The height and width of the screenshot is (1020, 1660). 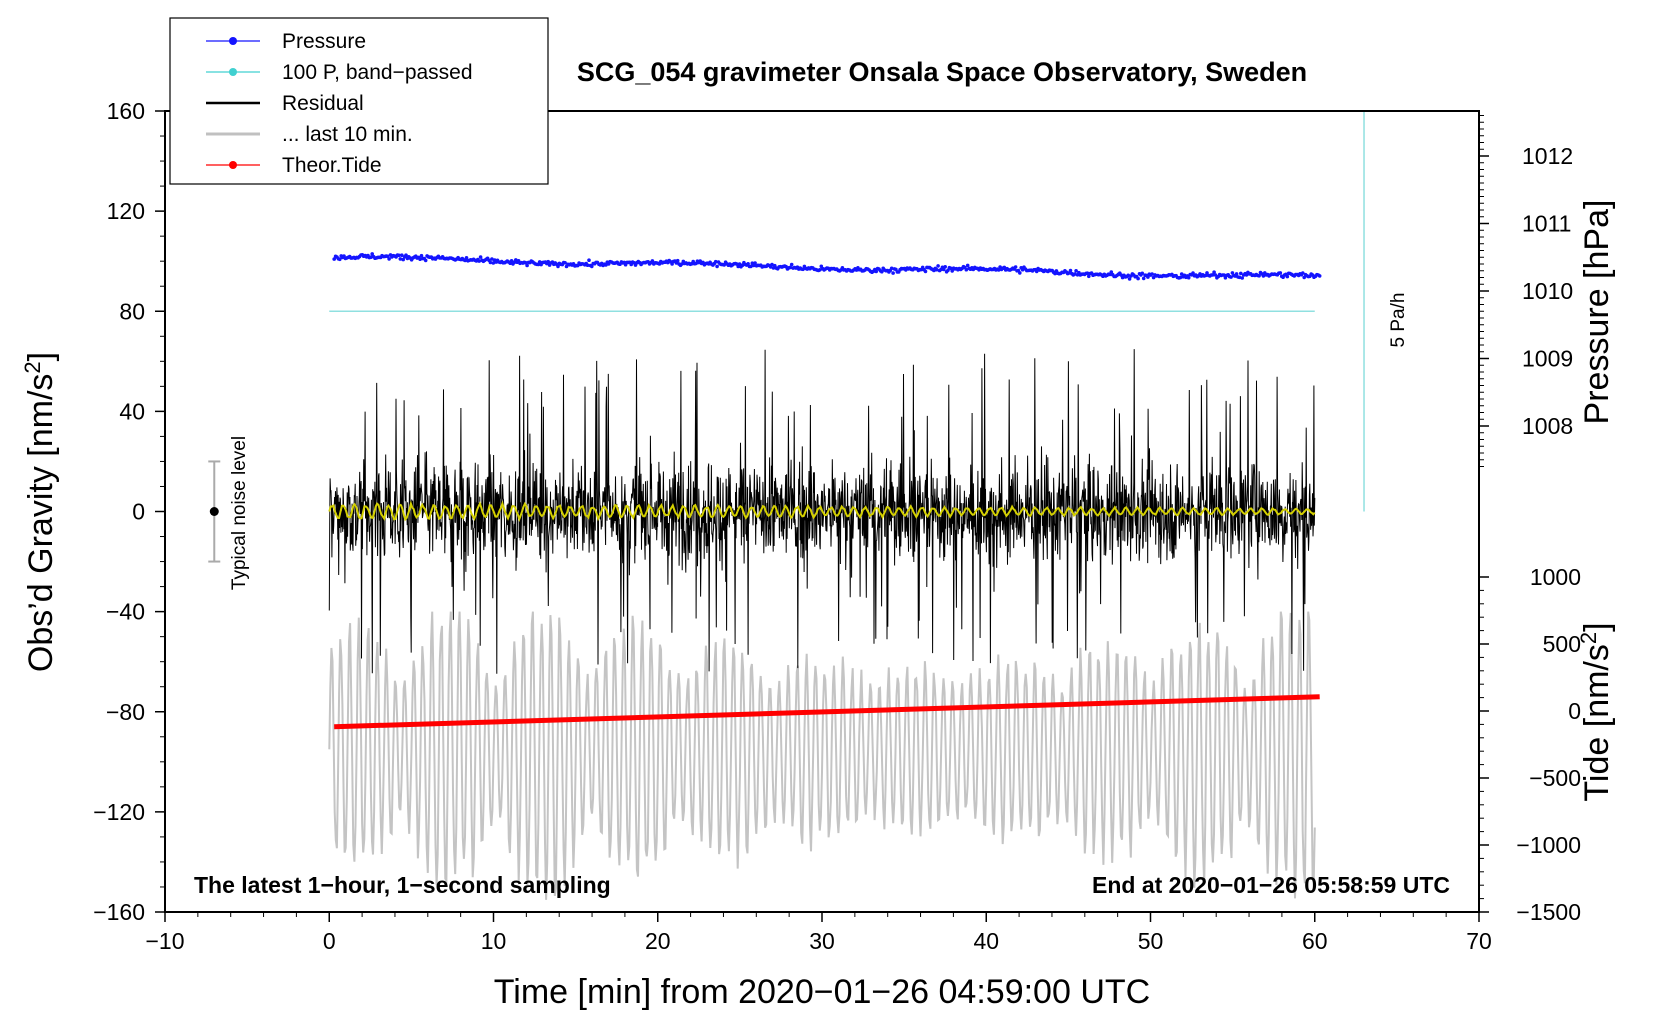 I want to click on legend-box, so click(x=359, y=101).